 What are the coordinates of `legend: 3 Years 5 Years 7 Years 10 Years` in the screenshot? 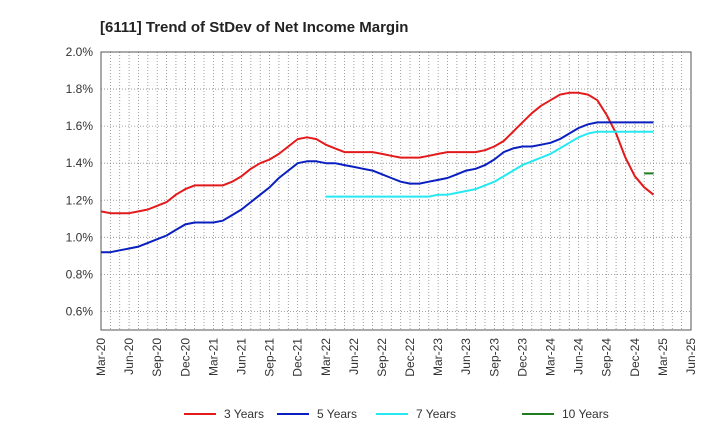 It's located at (396, 414).